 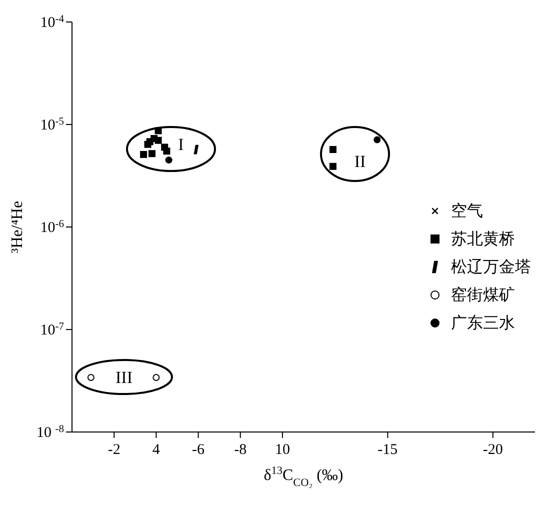 I want to click on y-tick-label: 10$^{-4}$, so click(x=52, y=22).